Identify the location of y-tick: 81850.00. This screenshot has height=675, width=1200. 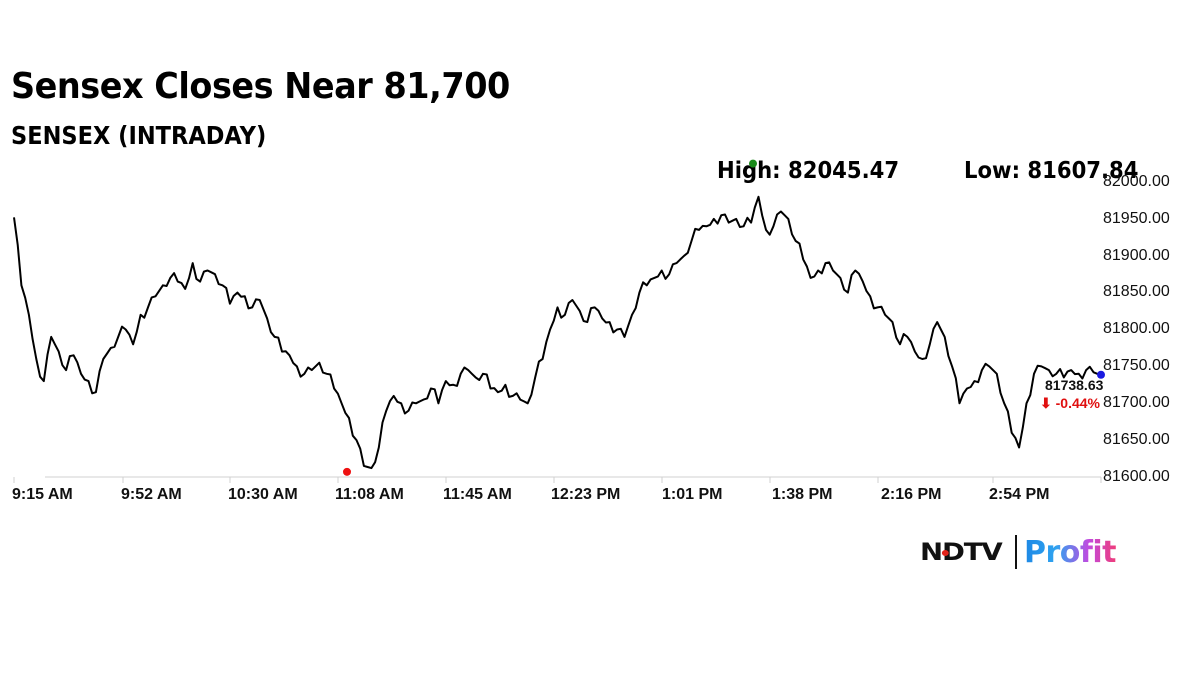
(1136, 291).